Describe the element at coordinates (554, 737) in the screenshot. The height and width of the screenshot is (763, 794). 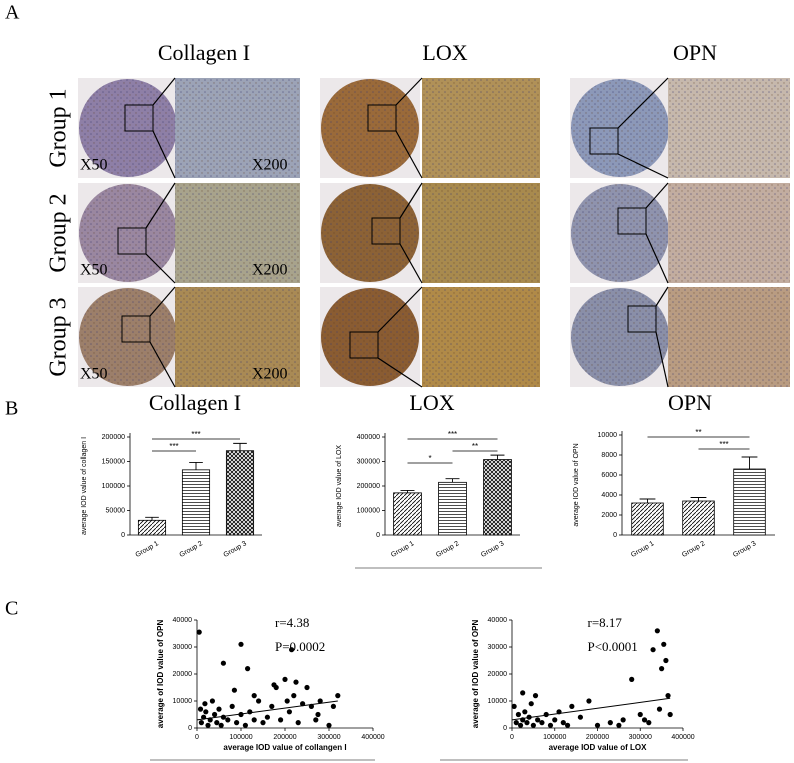
I see `x-tick-label: 100000` at that location.